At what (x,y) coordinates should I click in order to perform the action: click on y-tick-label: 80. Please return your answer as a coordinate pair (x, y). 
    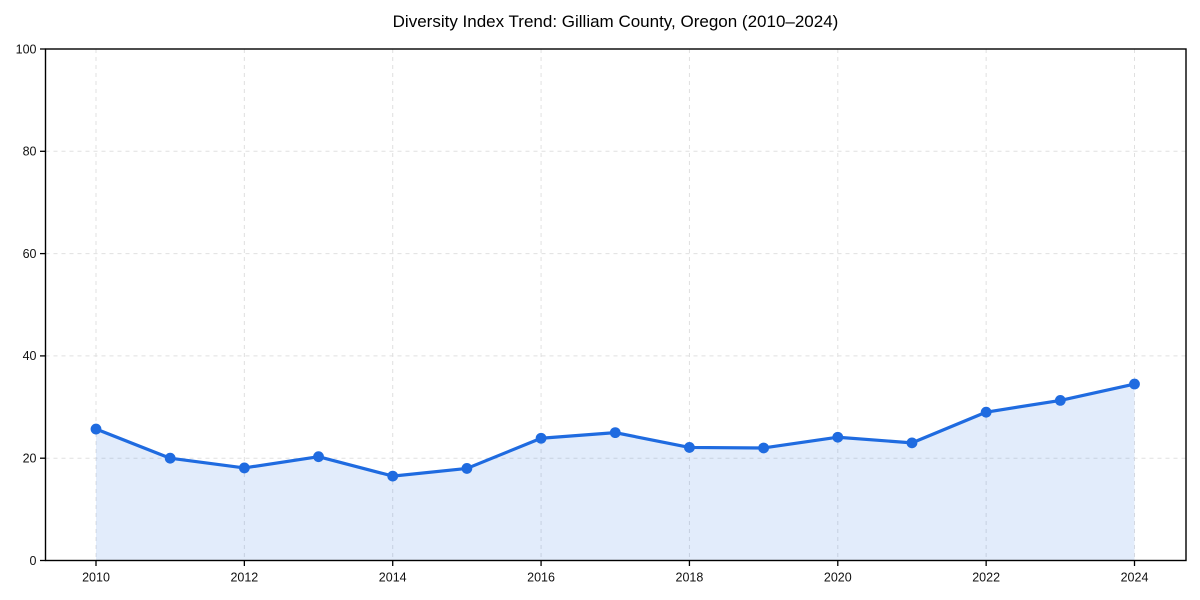
    Looking at the image, I should click on (30, 152).